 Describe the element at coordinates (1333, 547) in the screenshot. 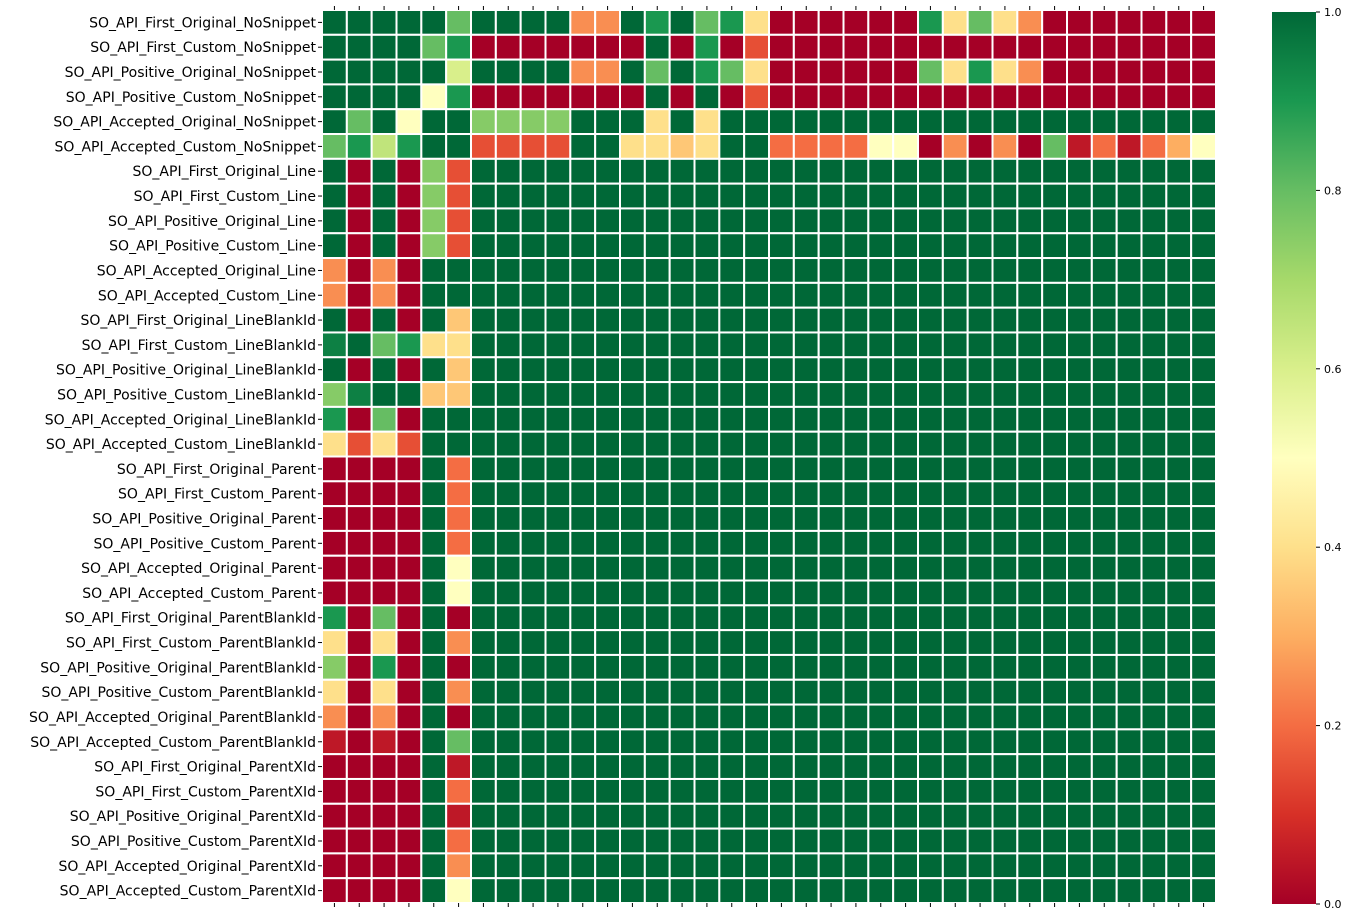

I see `colorbar-tick-label: 0.4` at that location.